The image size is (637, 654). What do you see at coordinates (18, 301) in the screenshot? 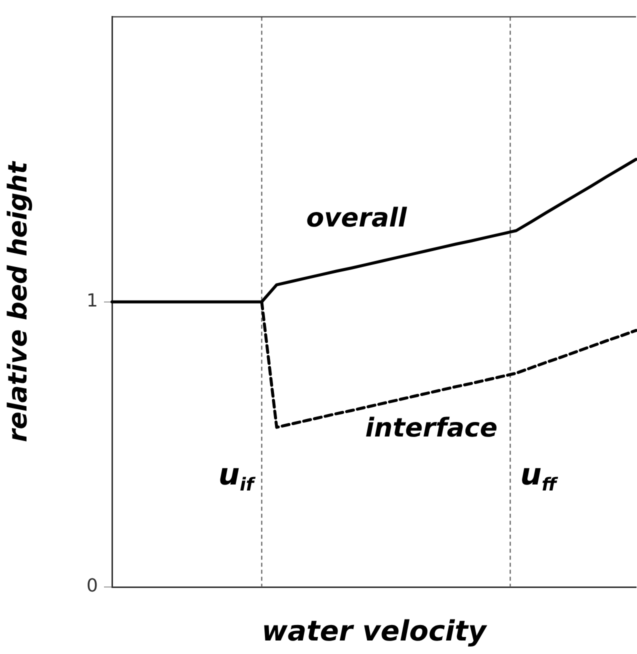
I see `y-axis-title: relative bed height` at bounding box center [18, 301].